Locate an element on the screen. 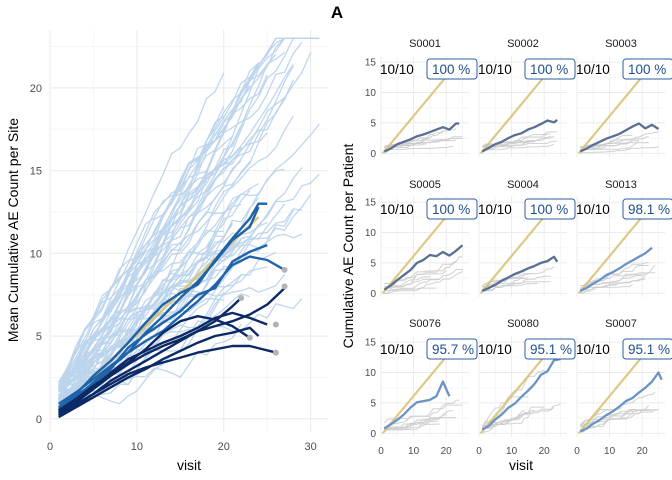 The image size is (672, 480). facet-strip-label: S0002 is located at coordinates (523, 44).